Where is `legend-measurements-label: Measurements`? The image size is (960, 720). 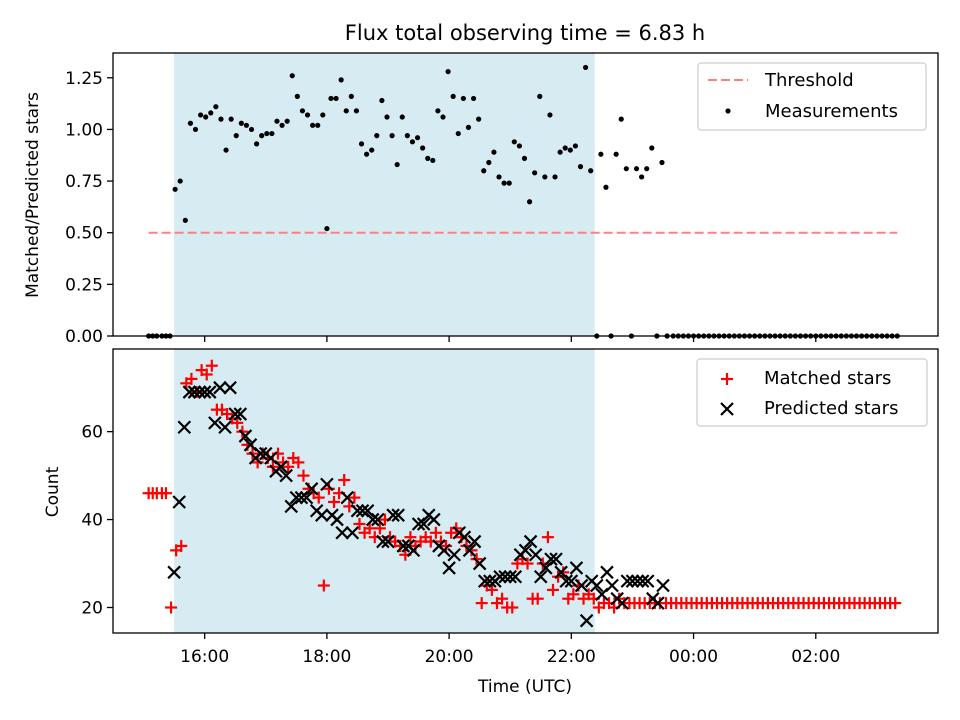
legend-measurements-label: Measurements is located at coordinates (831, 111).